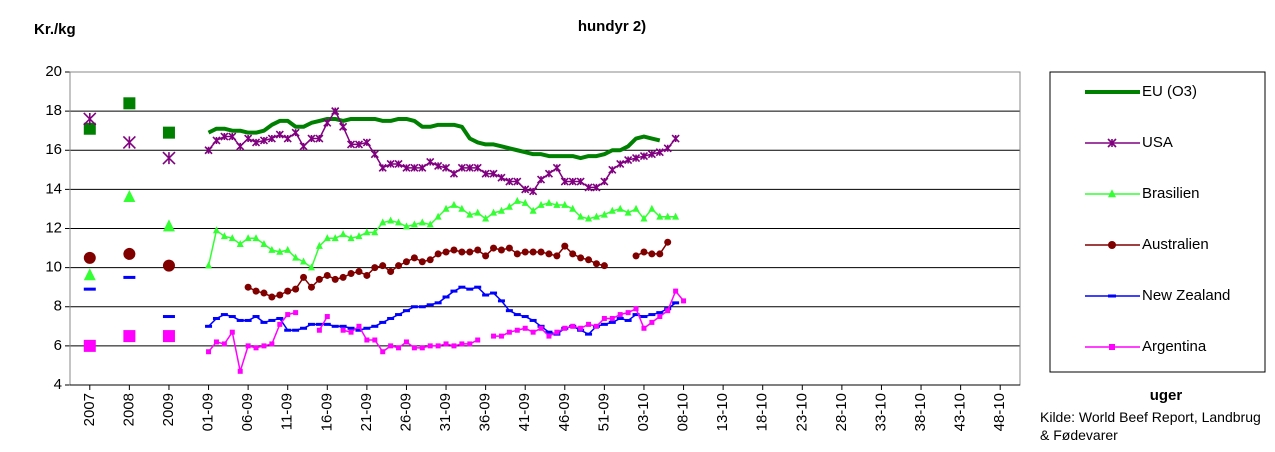 This screenshot has width=1275, height=452. Describe the element at coordinates (1186, 295) in the screenshot. I see `legend-label: New Zealand` at that location.